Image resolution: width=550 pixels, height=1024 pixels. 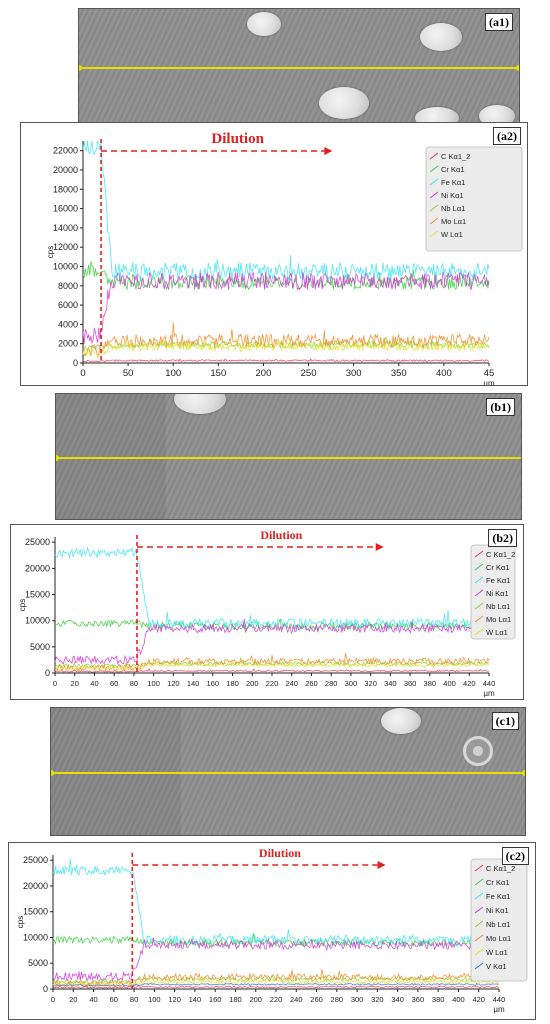 What do you see at coordinates (399, 373) in the screenshot?
I see `x-tick-label: 350` at bounding box center [399, 373].